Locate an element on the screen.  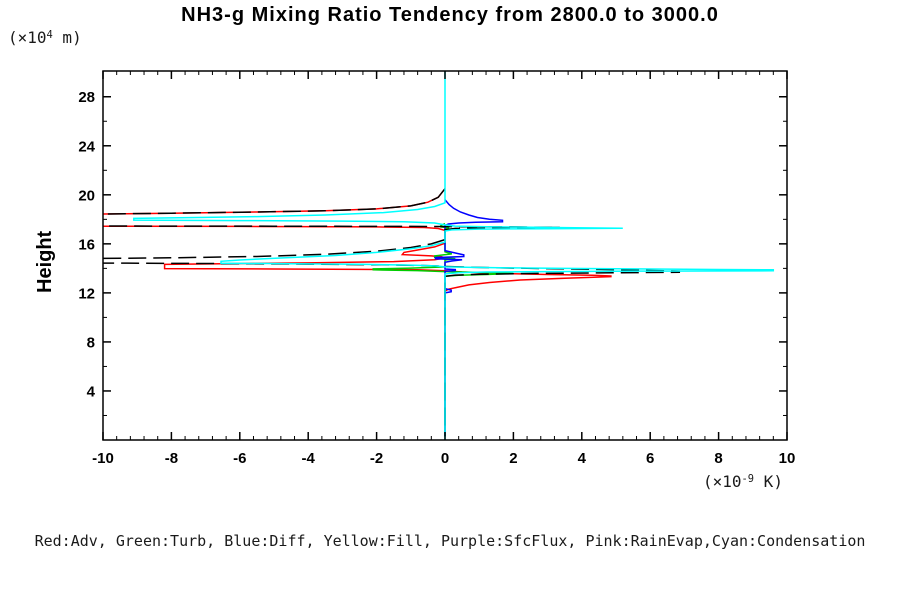
x-tick-label: 2 is located at coordinates (513, 458).